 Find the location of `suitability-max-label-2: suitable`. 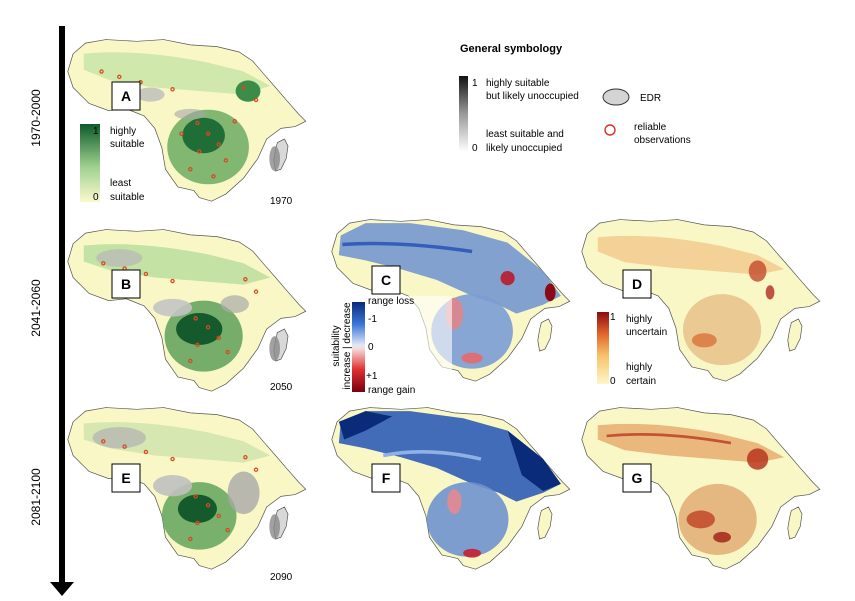

suitability-max-label-2: suitable is located at coordinates (127, 144).